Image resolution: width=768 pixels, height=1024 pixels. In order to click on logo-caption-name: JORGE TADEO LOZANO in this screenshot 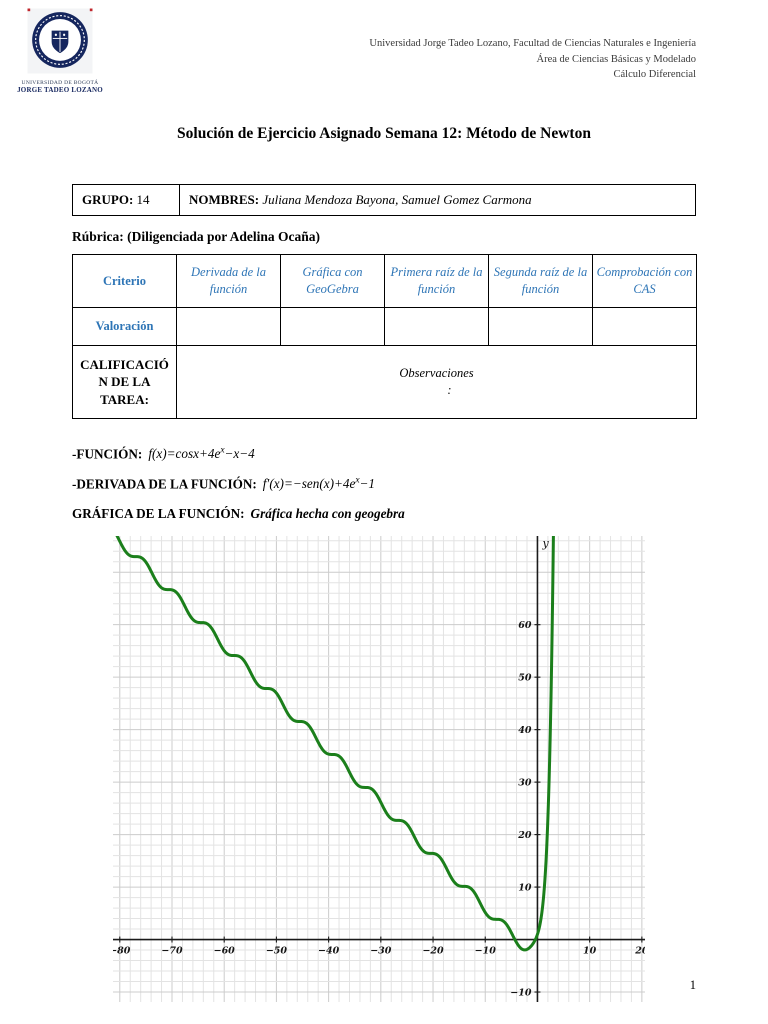, I will do `click(60, 90)`.